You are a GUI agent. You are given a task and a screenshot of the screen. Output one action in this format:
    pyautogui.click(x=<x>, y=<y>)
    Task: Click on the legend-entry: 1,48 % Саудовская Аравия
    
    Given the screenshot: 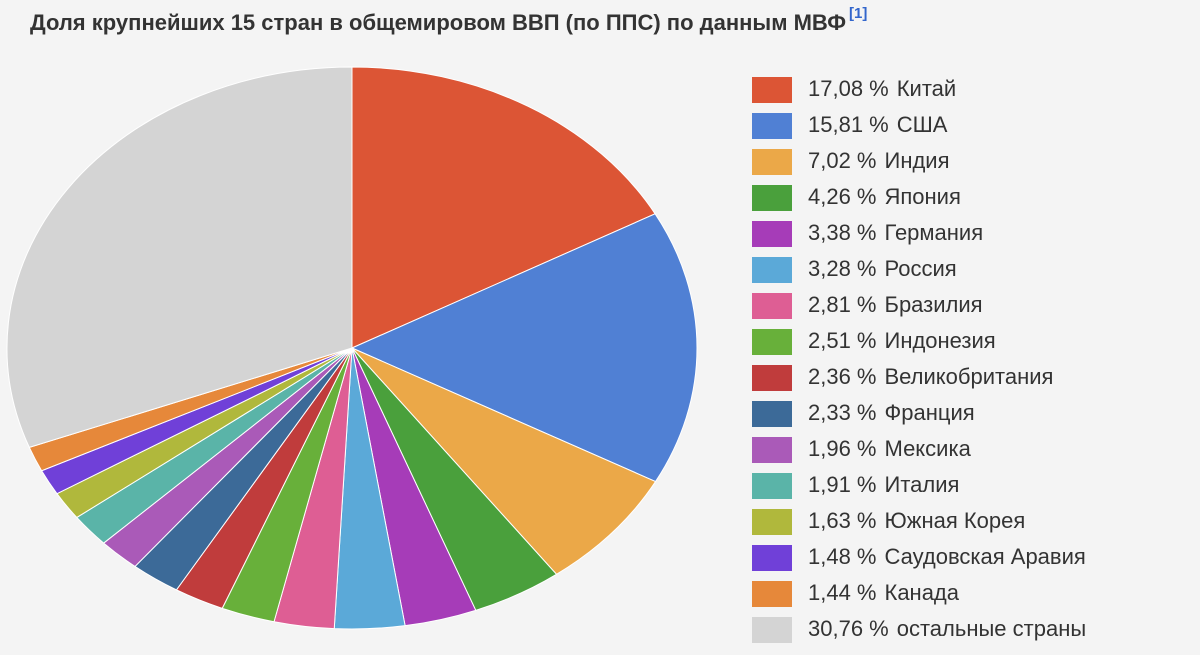 What is the action you would take?
    pyautogui.click(x=947, y=556)
    